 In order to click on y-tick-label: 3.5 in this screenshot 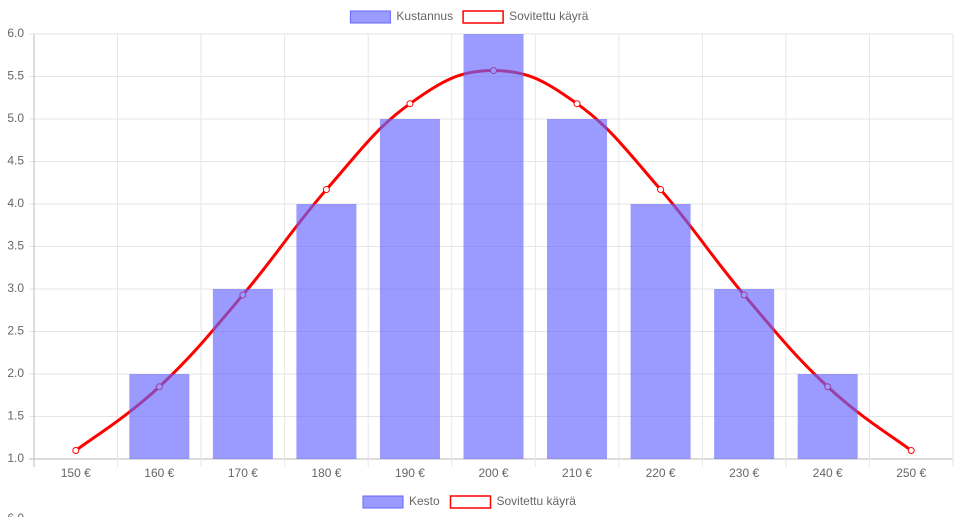, I will do `click(15, 246)`.